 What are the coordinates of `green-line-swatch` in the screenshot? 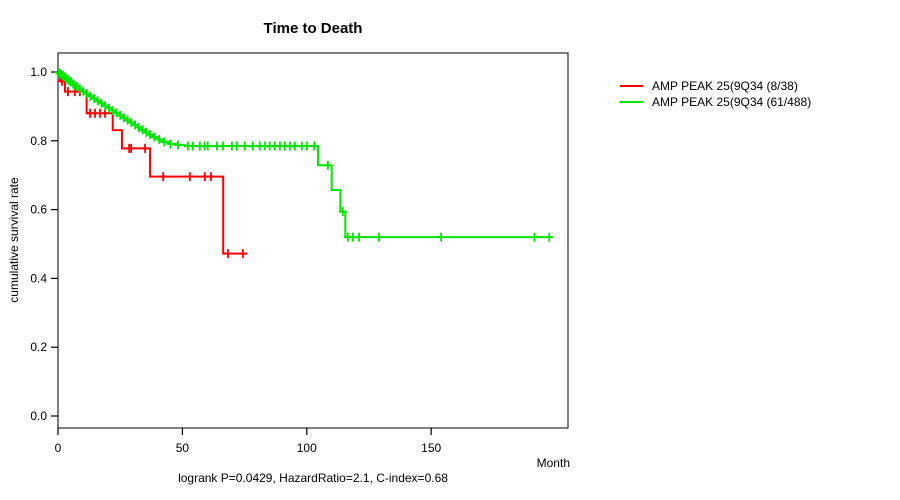 It's located at (631, 101).